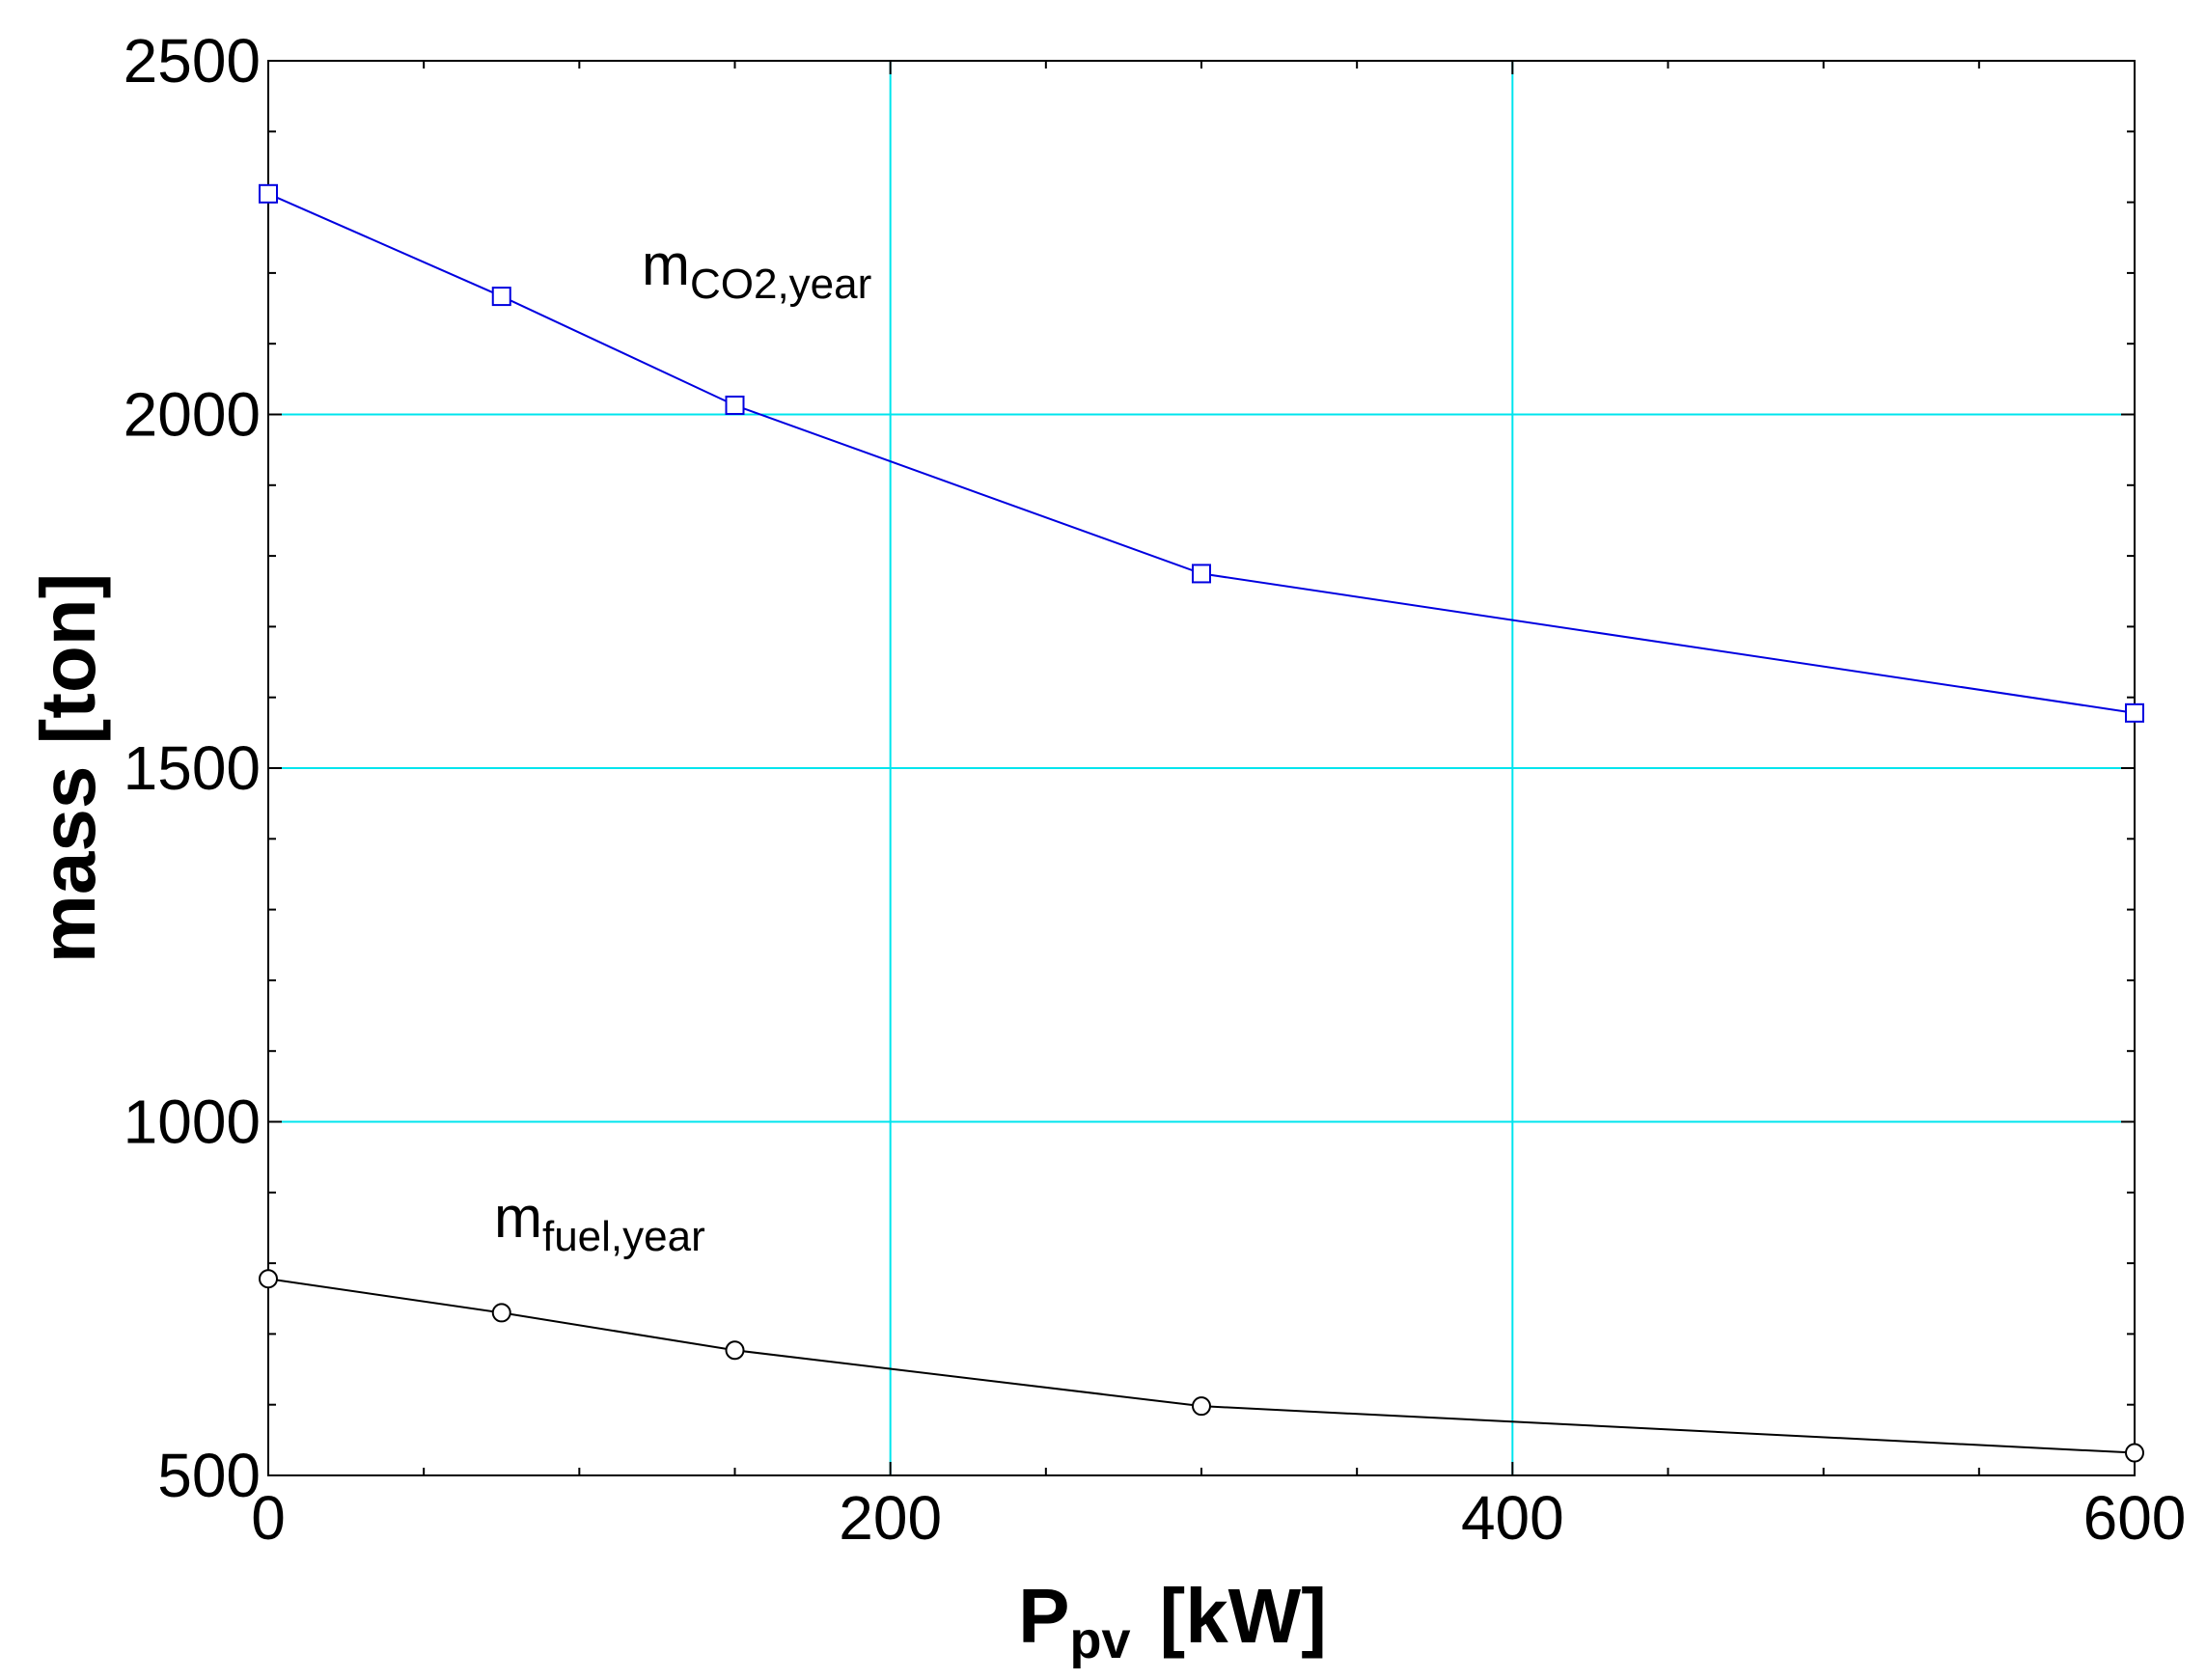 The image size is (2206, 1680). What do you see at coordinates (192, 768) in the screenshot?
I see `y-tick-label: 1500` at bounding box center [192, 768].